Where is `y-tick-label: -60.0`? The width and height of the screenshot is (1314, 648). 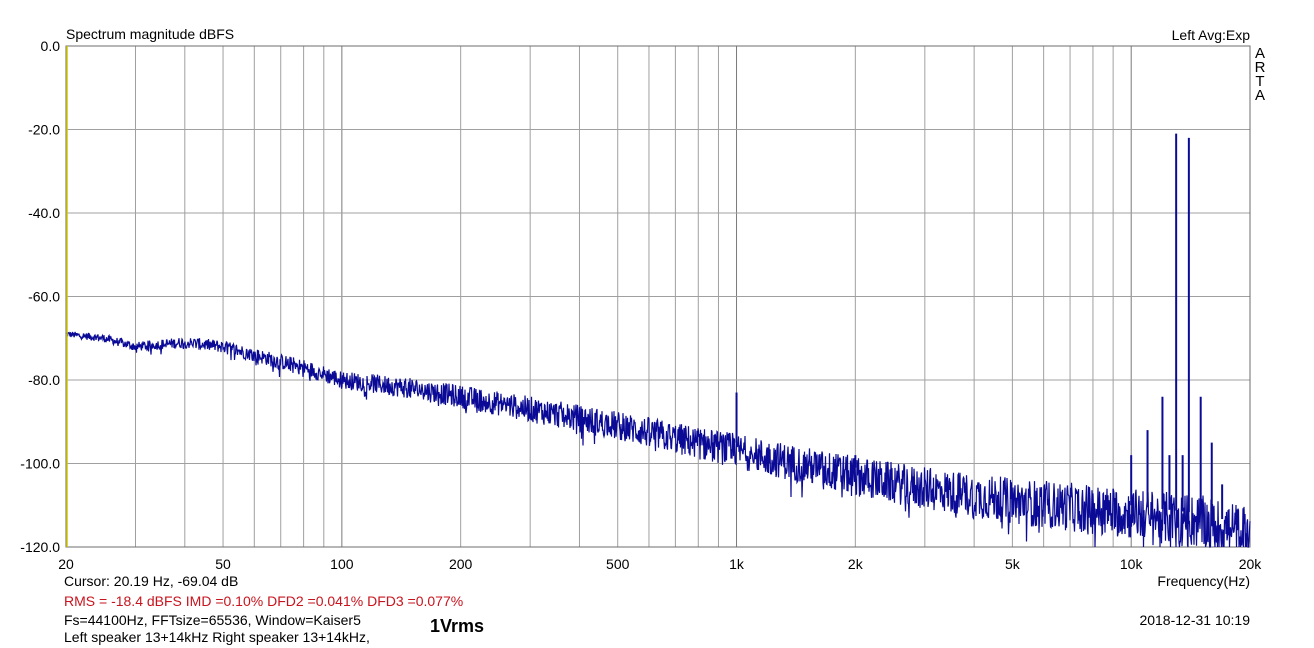
y-tick-label: -60.0 is located at coordinates (44, 297).